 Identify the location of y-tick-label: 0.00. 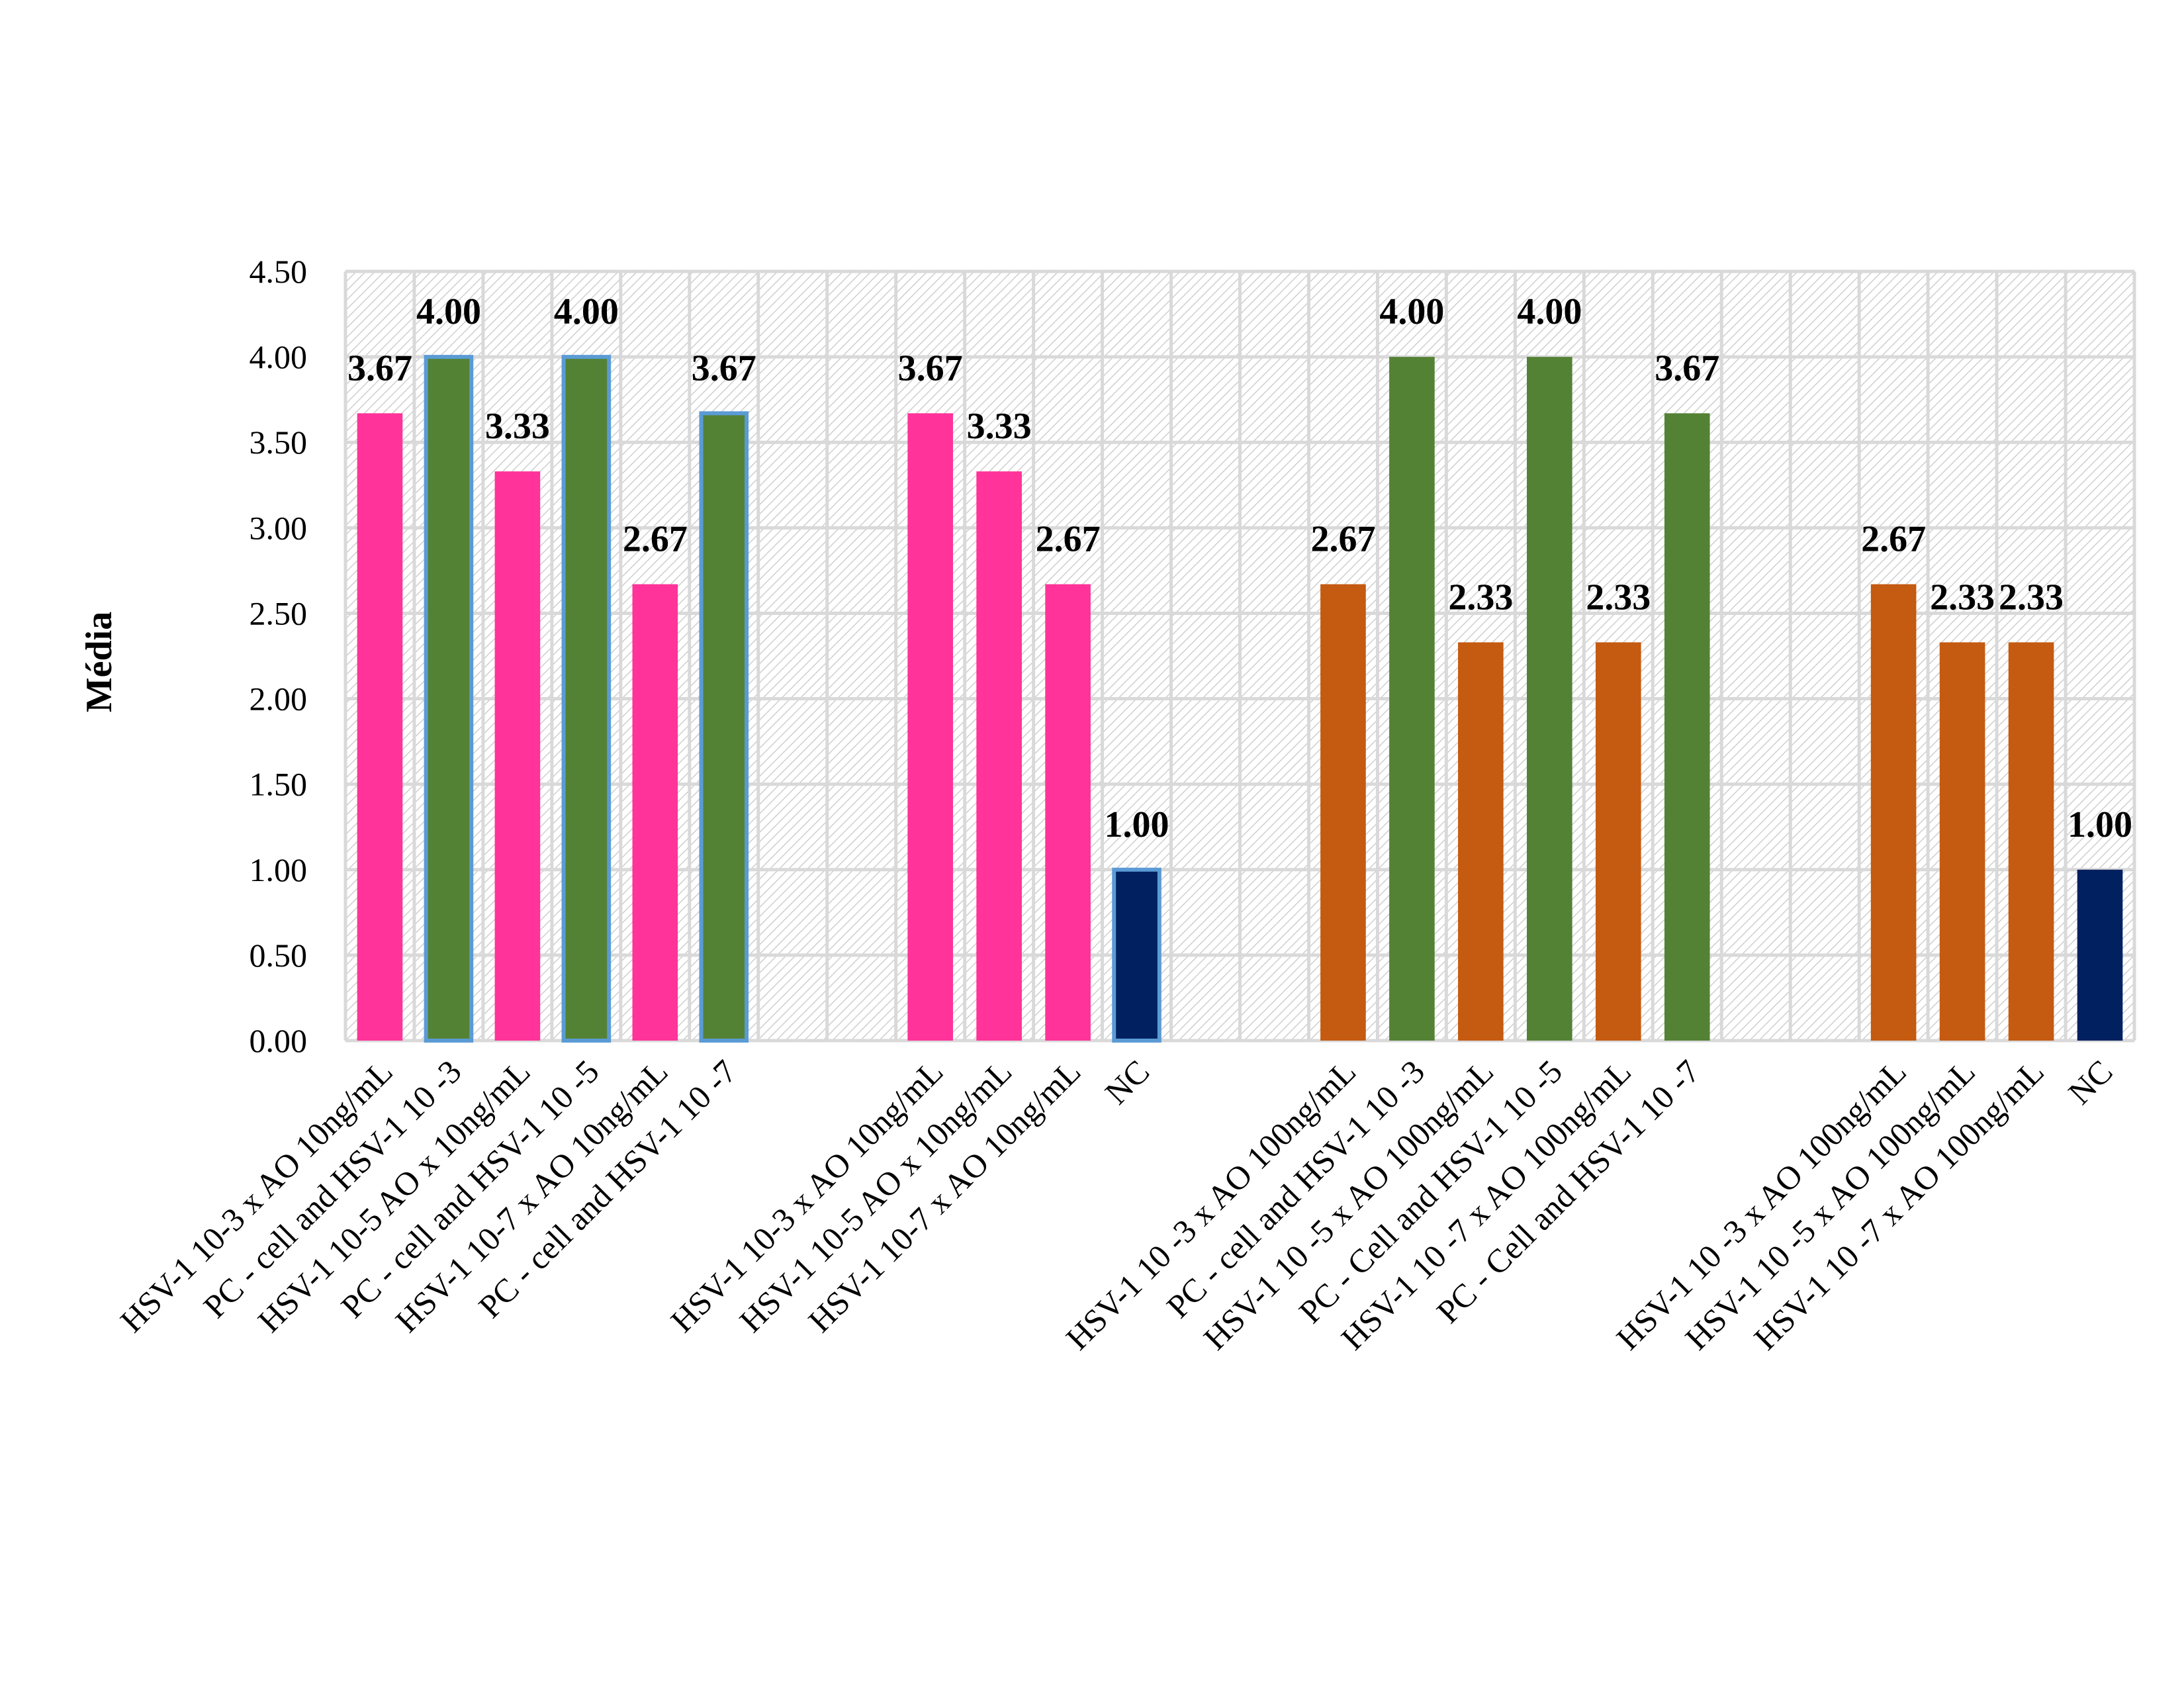
(279, 1040).